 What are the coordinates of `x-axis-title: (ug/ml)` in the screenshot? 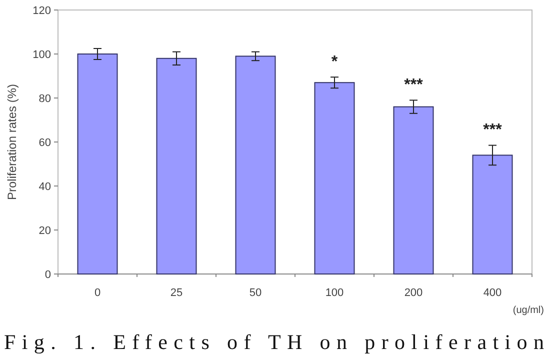 It's located at (528, 310).